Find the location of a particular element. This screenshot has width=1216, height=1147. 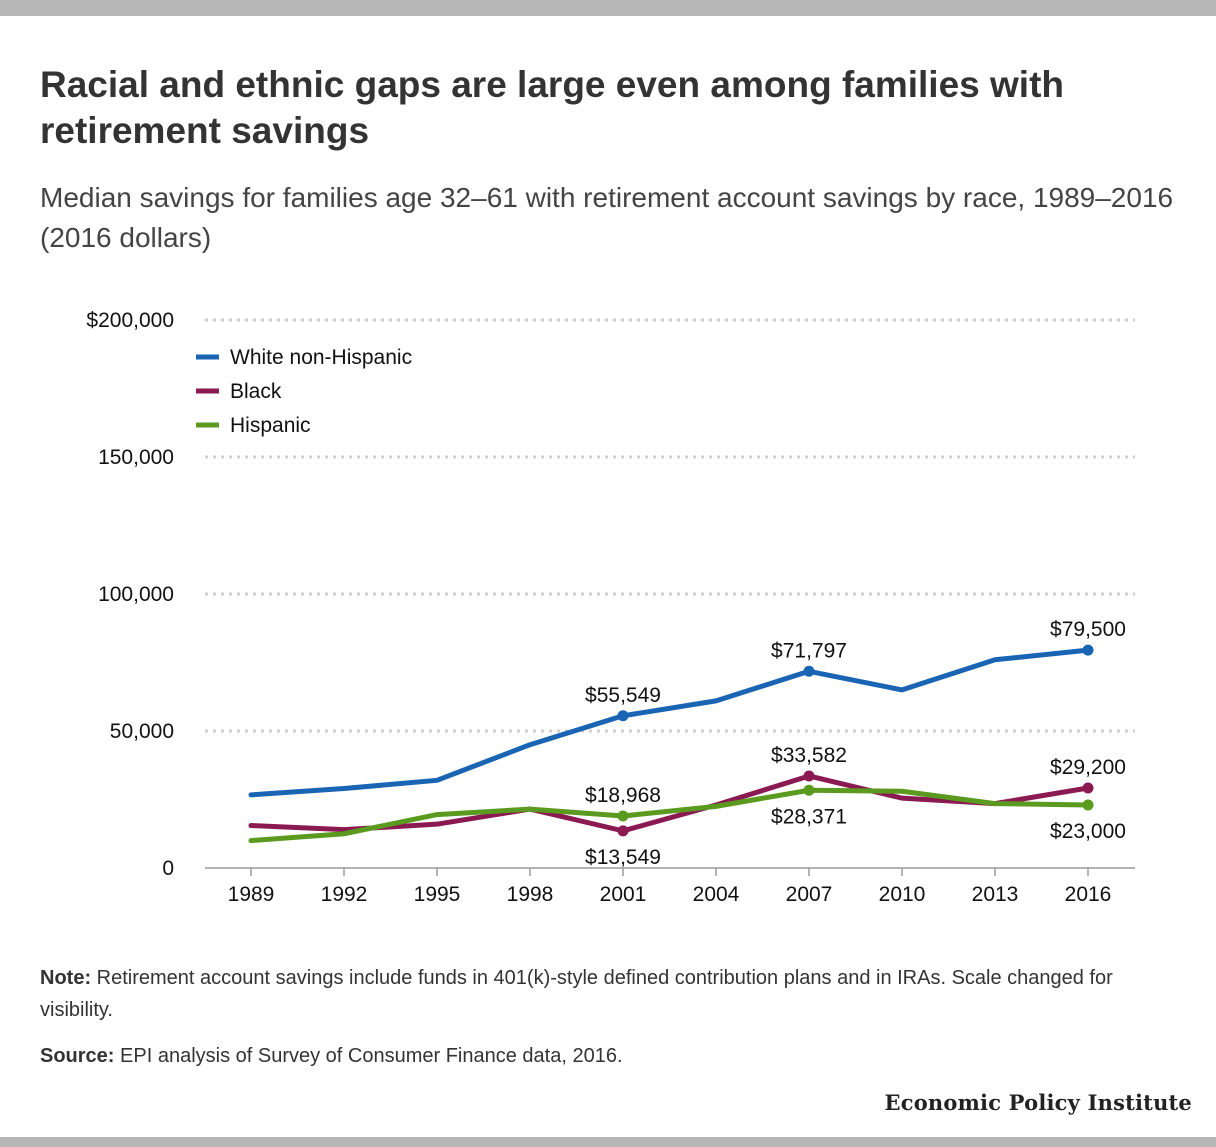

x-tick-label: 2004 is located at coordinates (716, 894).